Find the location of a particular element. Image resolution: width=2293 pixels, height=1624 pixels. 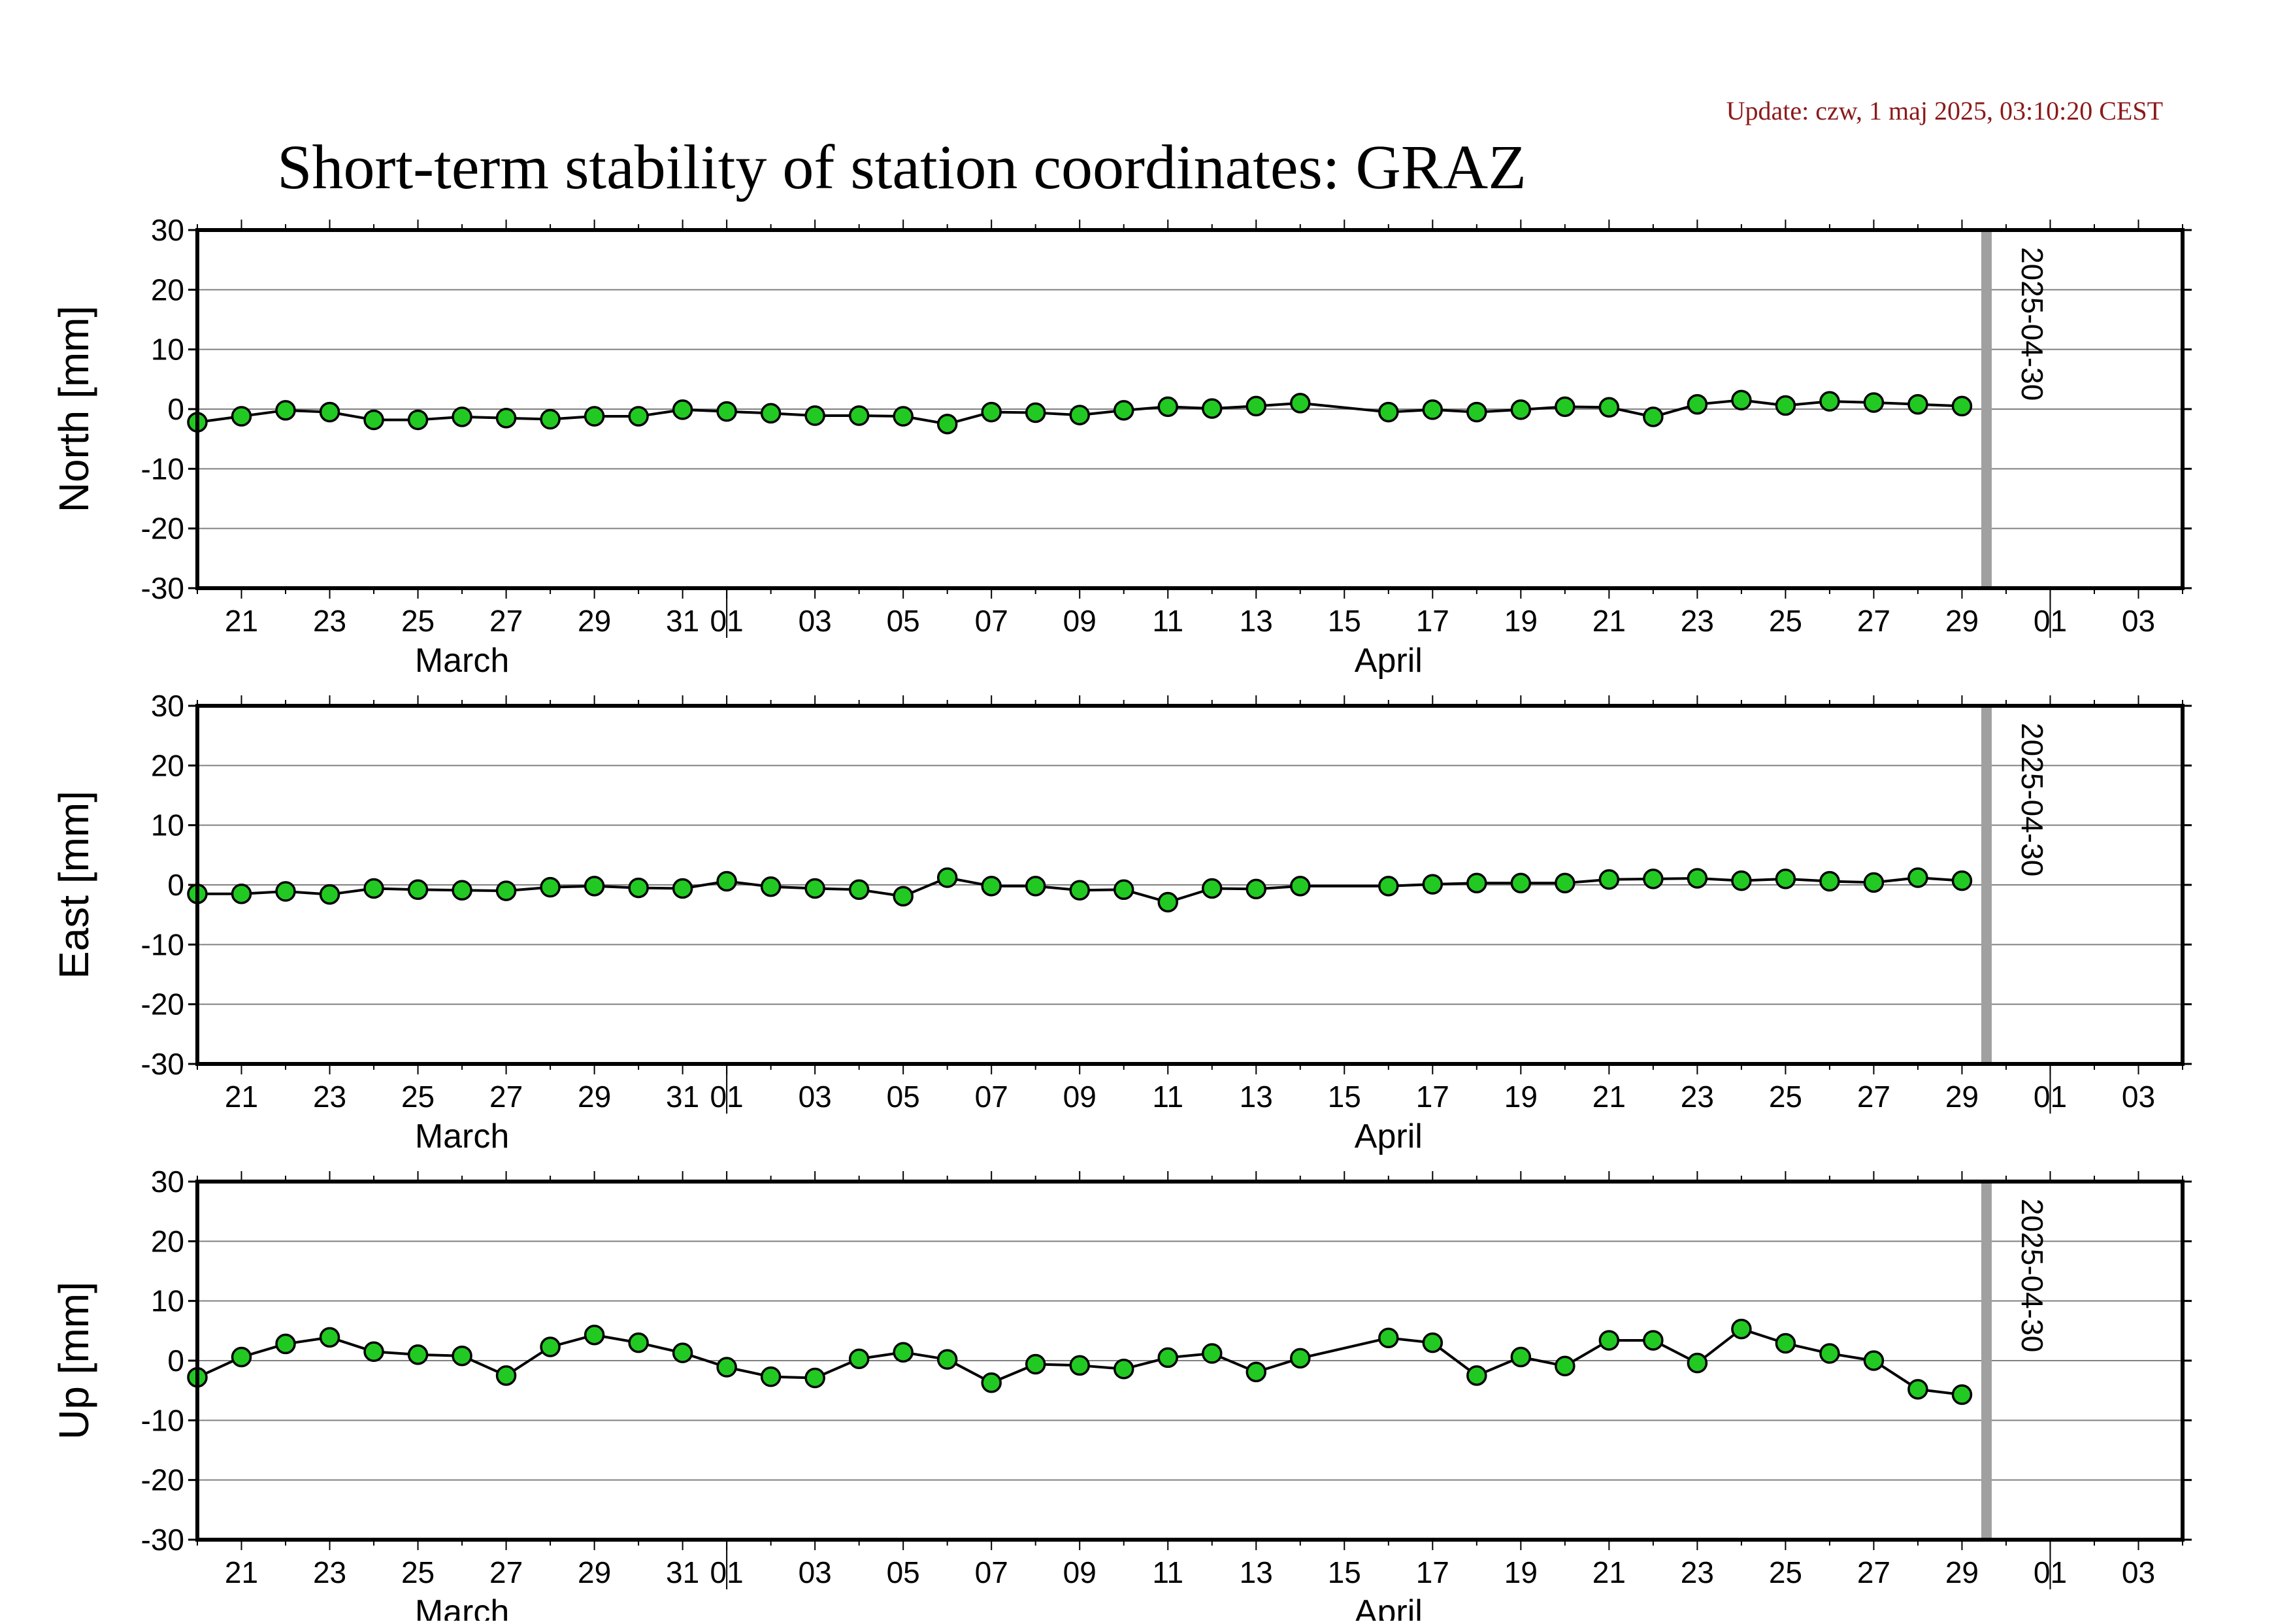

y-tick-label: 10 is located at coordinates (167, 1301).